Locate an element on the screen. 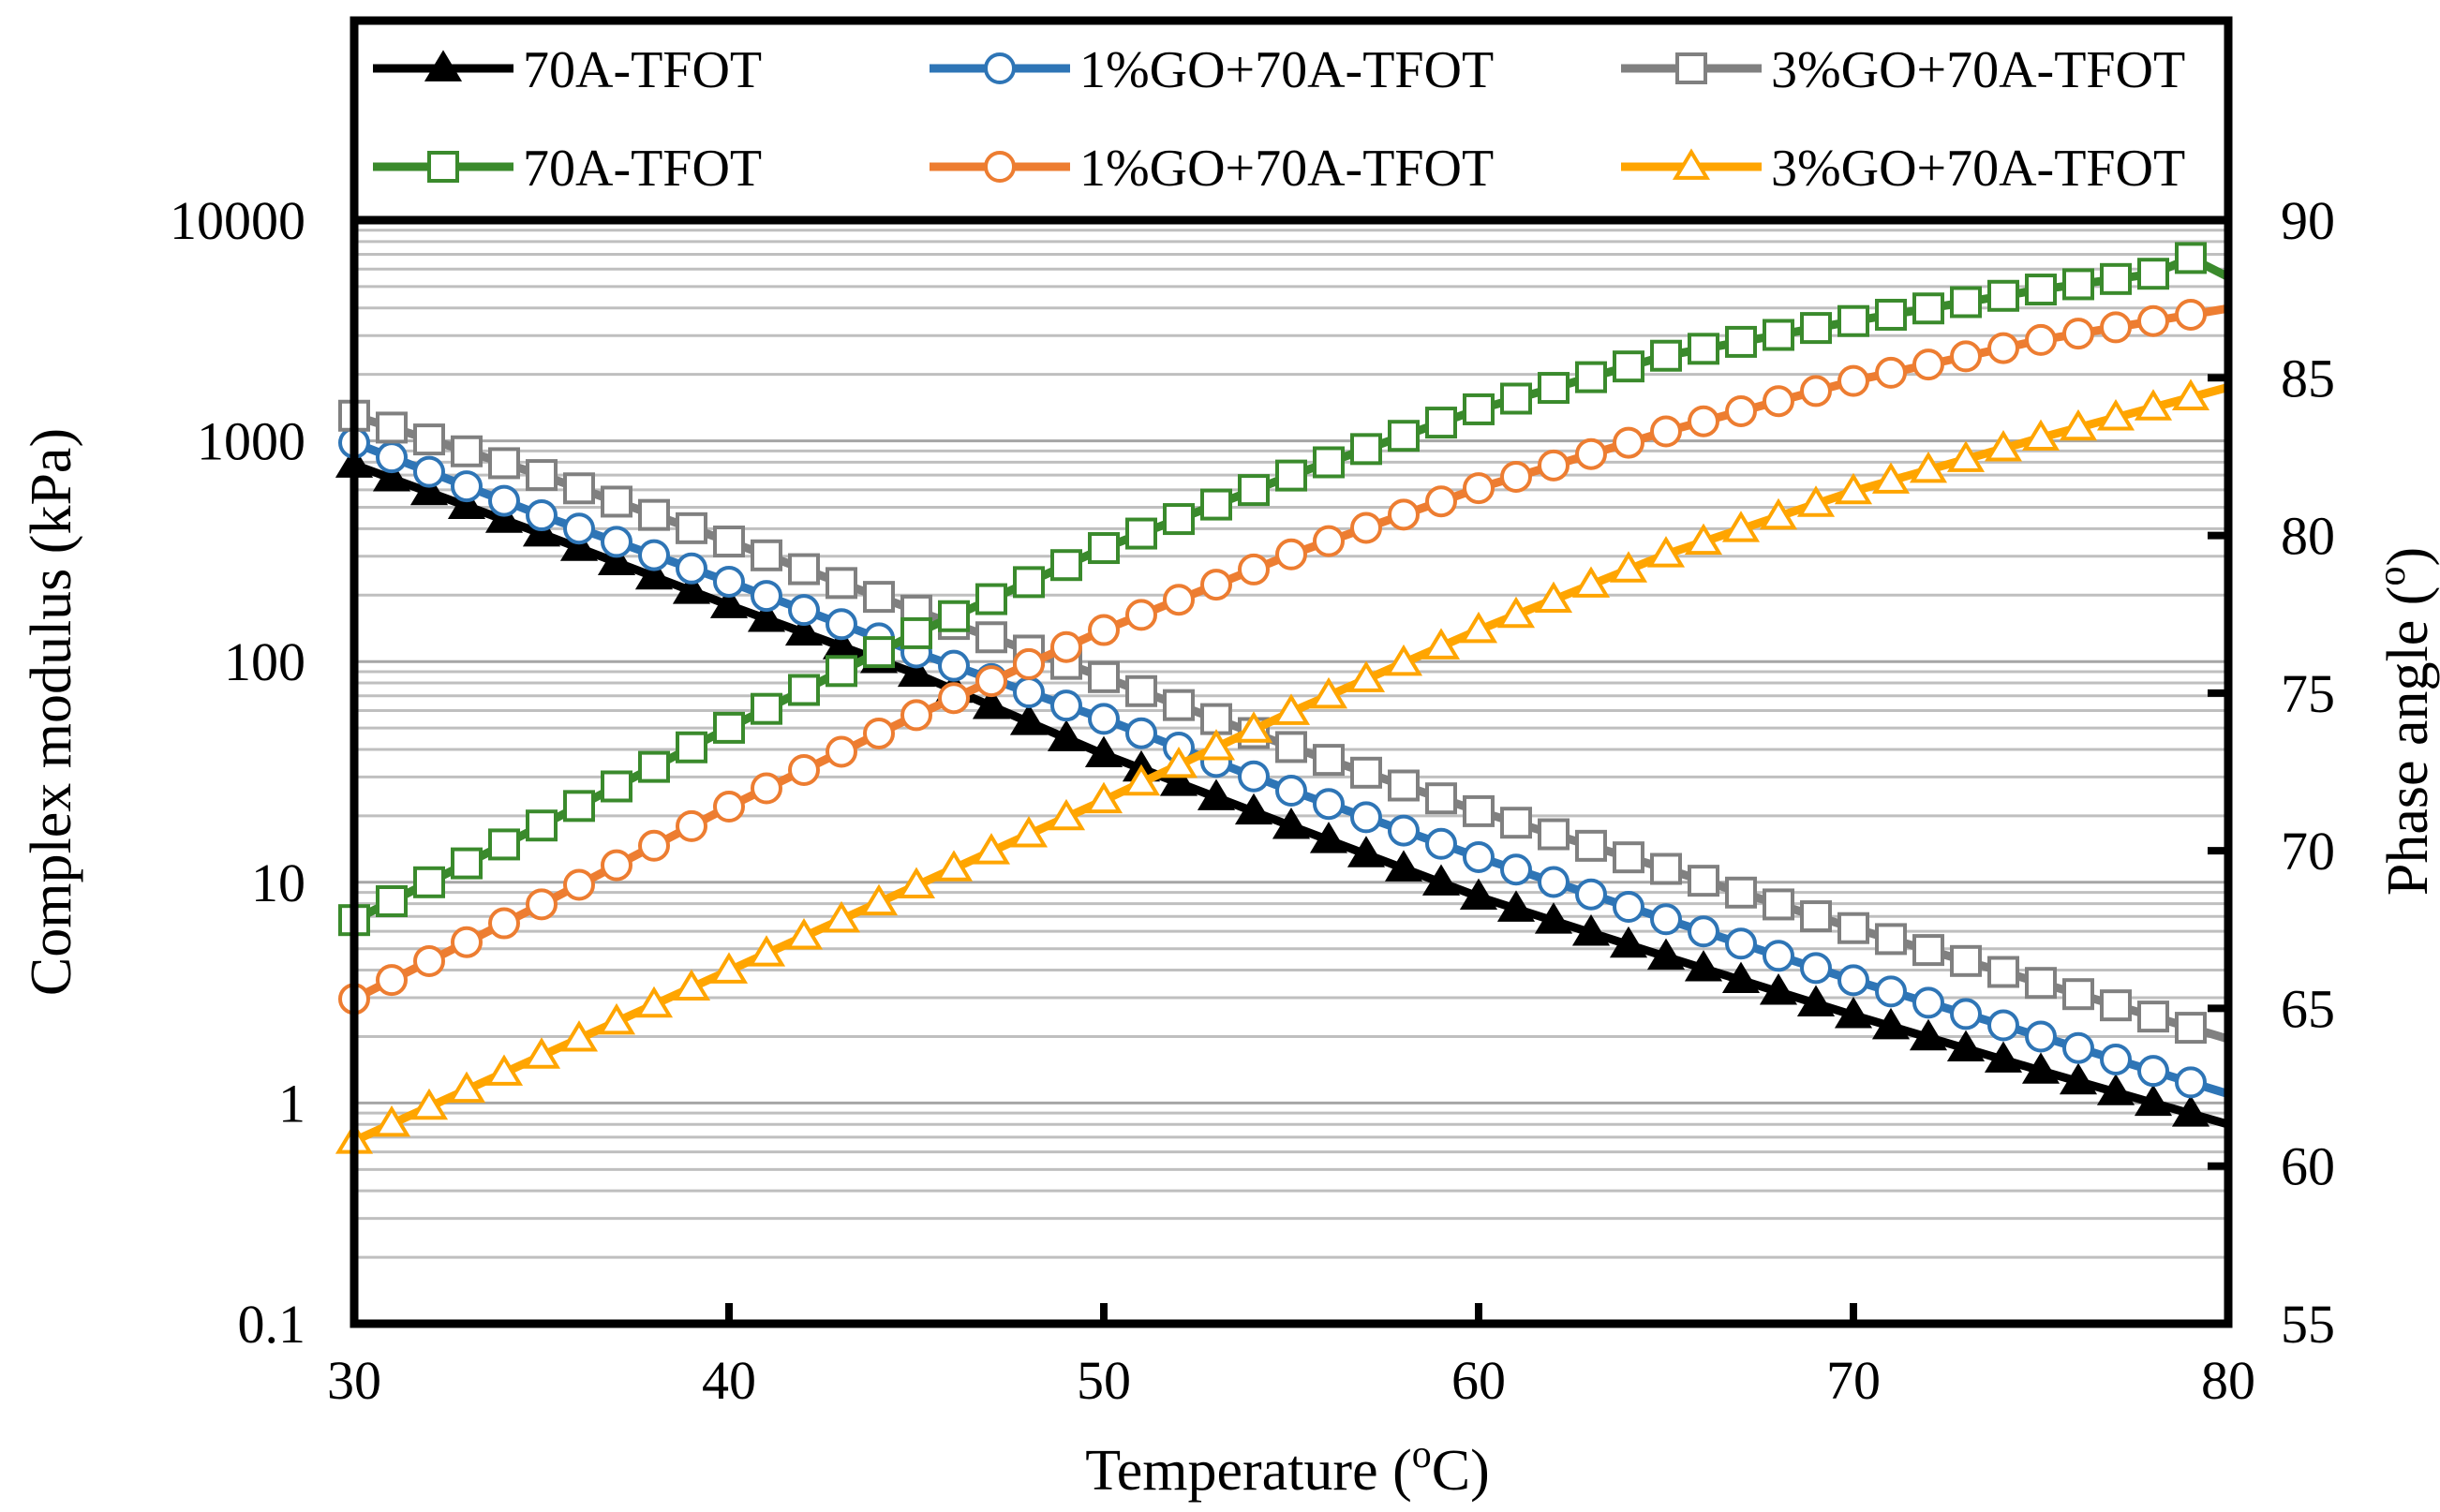 The height and width of the screenshot is (1512, 2440). y2-tick-label: 90 is located at coordinates (2308, 220).